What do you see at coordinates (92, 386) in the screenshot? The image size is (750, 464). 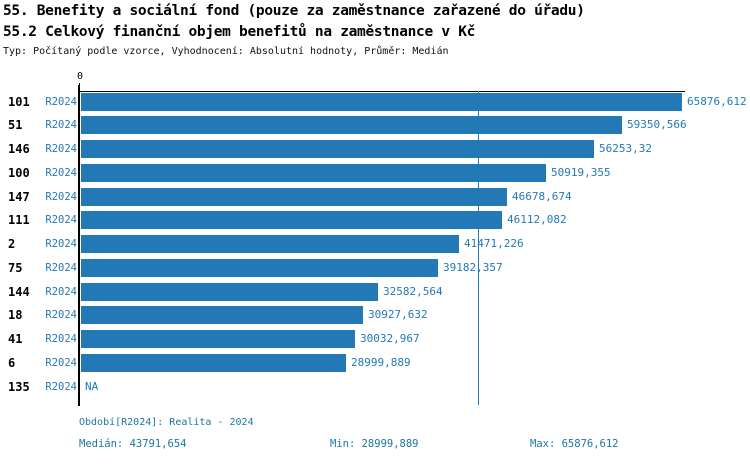 I see `na-value-label: NA` at bounding box center [92, 386].